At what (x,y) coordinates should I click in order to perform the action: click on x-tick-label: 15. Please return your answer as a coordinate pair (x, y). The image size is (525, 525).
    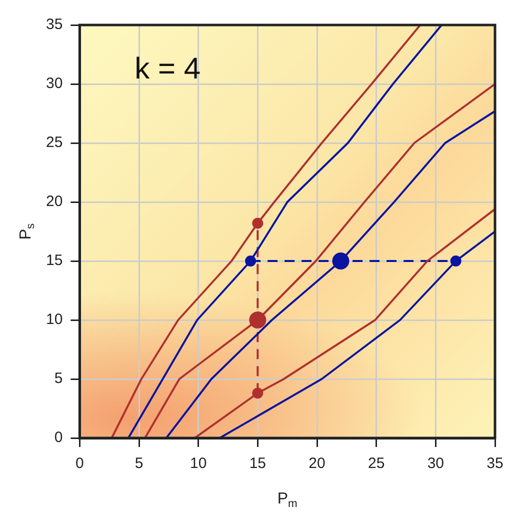
    Looking at the image, I should click on (257, 463).